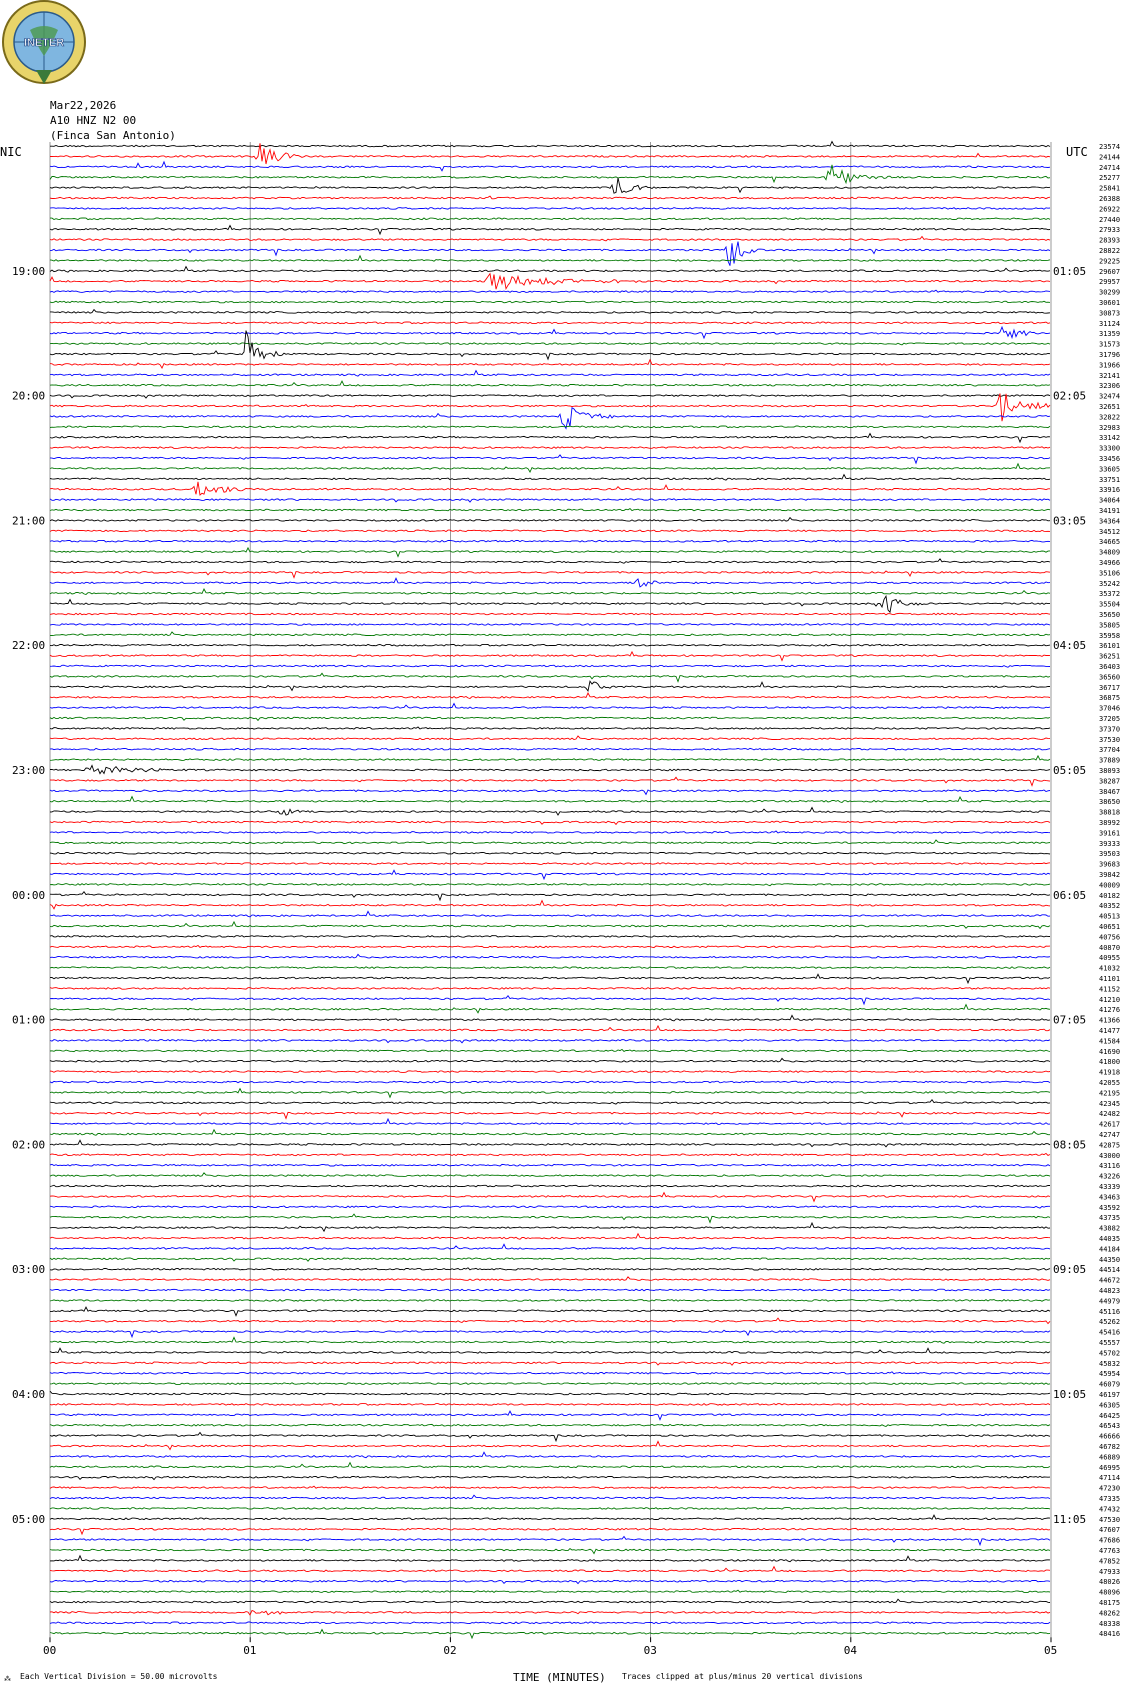  I want to click on left-hour-label: 22:00, so click(28, 645).